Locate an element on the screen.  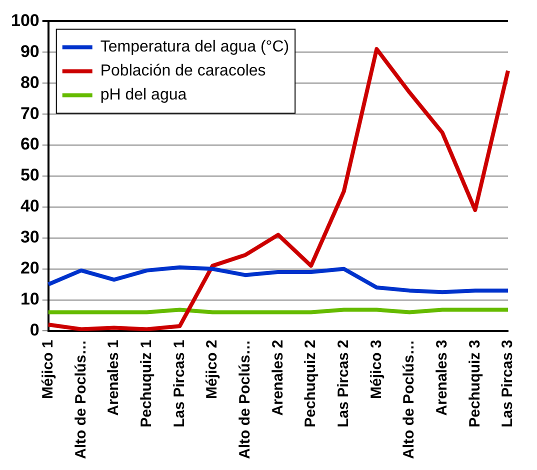
x-tick-label: Las Pircas 2 is located at coordinates (343, 384).